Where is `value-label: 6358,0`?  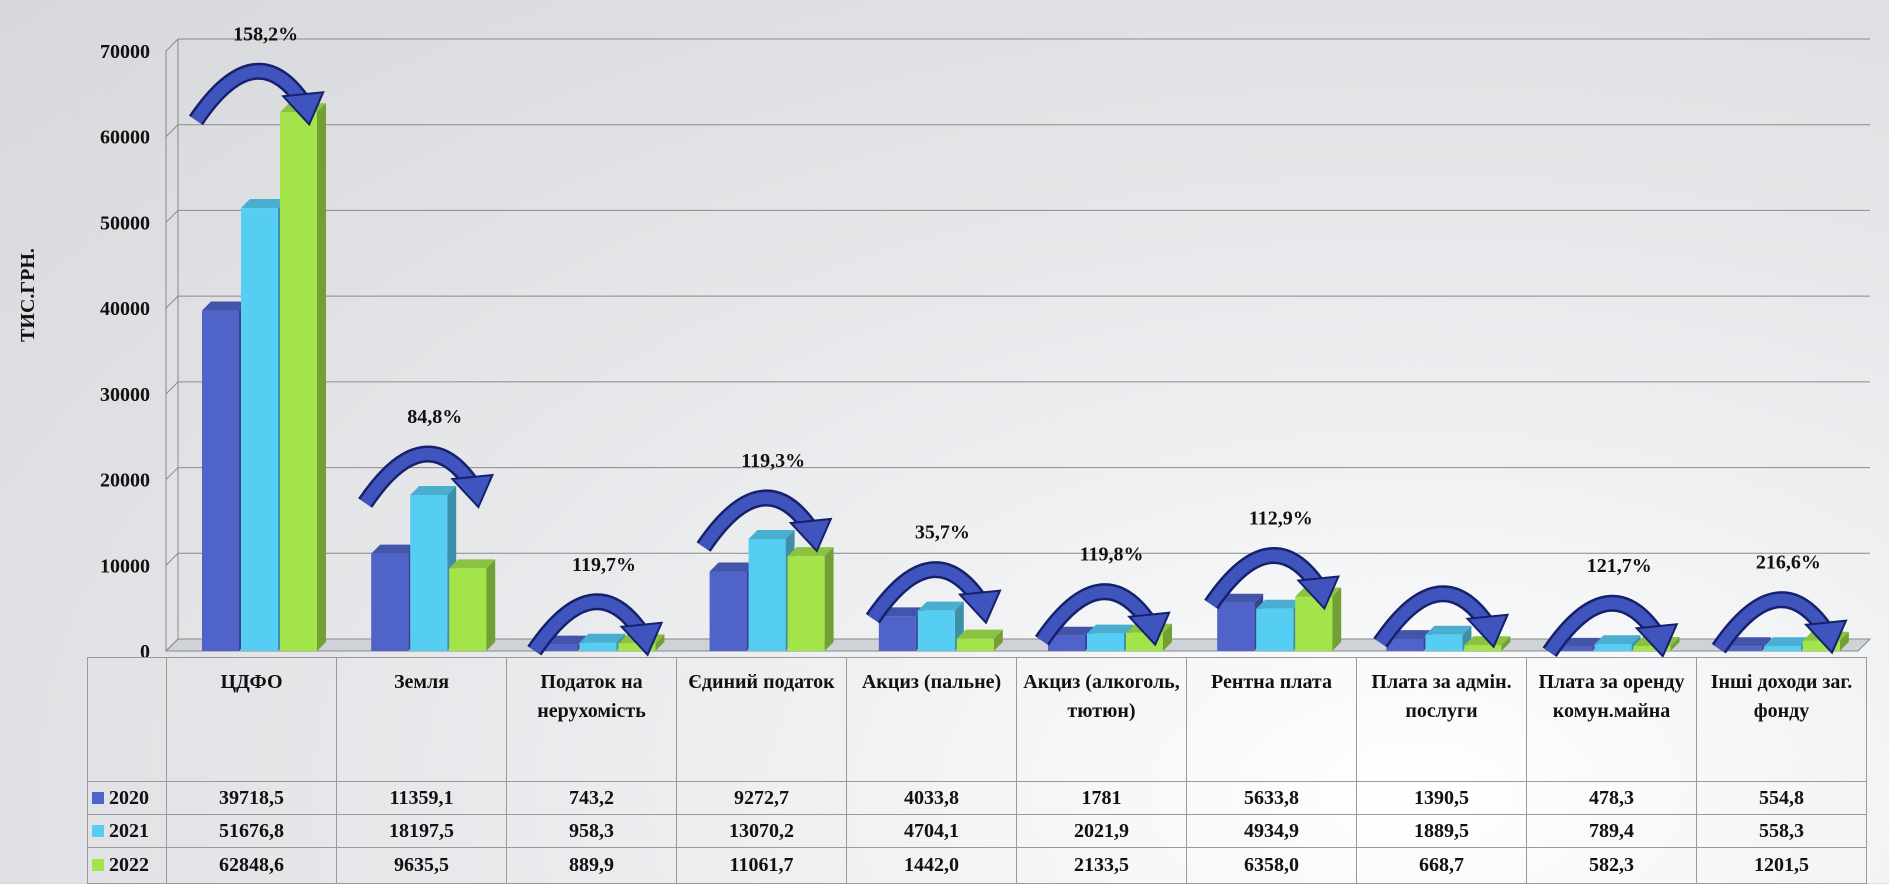
value-label: 6358,0 is located at coordinates (1271, 865).